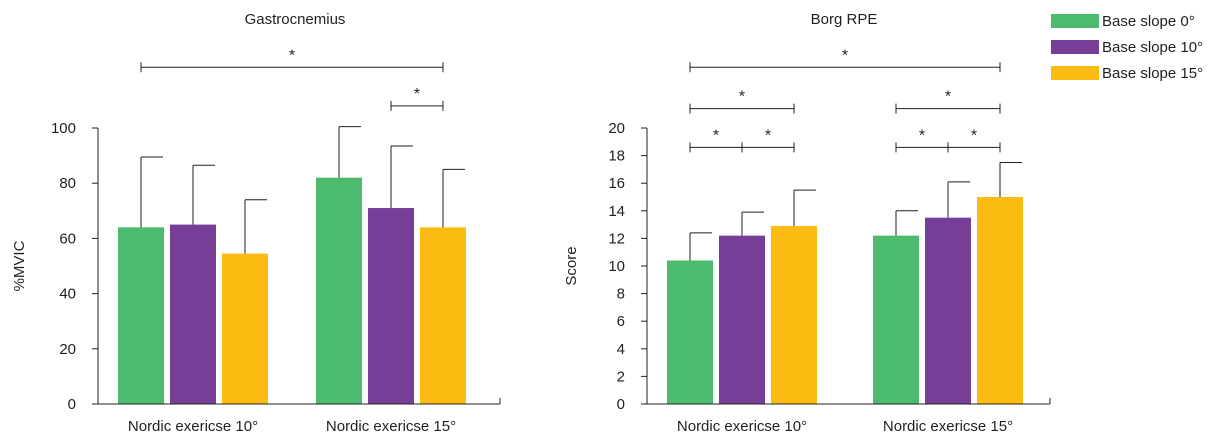 This screenshot has height=439, width=1225. What do you see at coordinates (67, 238) in the screenshot?
I see `y-tick-label: 60` at bounding box center [67, 238].